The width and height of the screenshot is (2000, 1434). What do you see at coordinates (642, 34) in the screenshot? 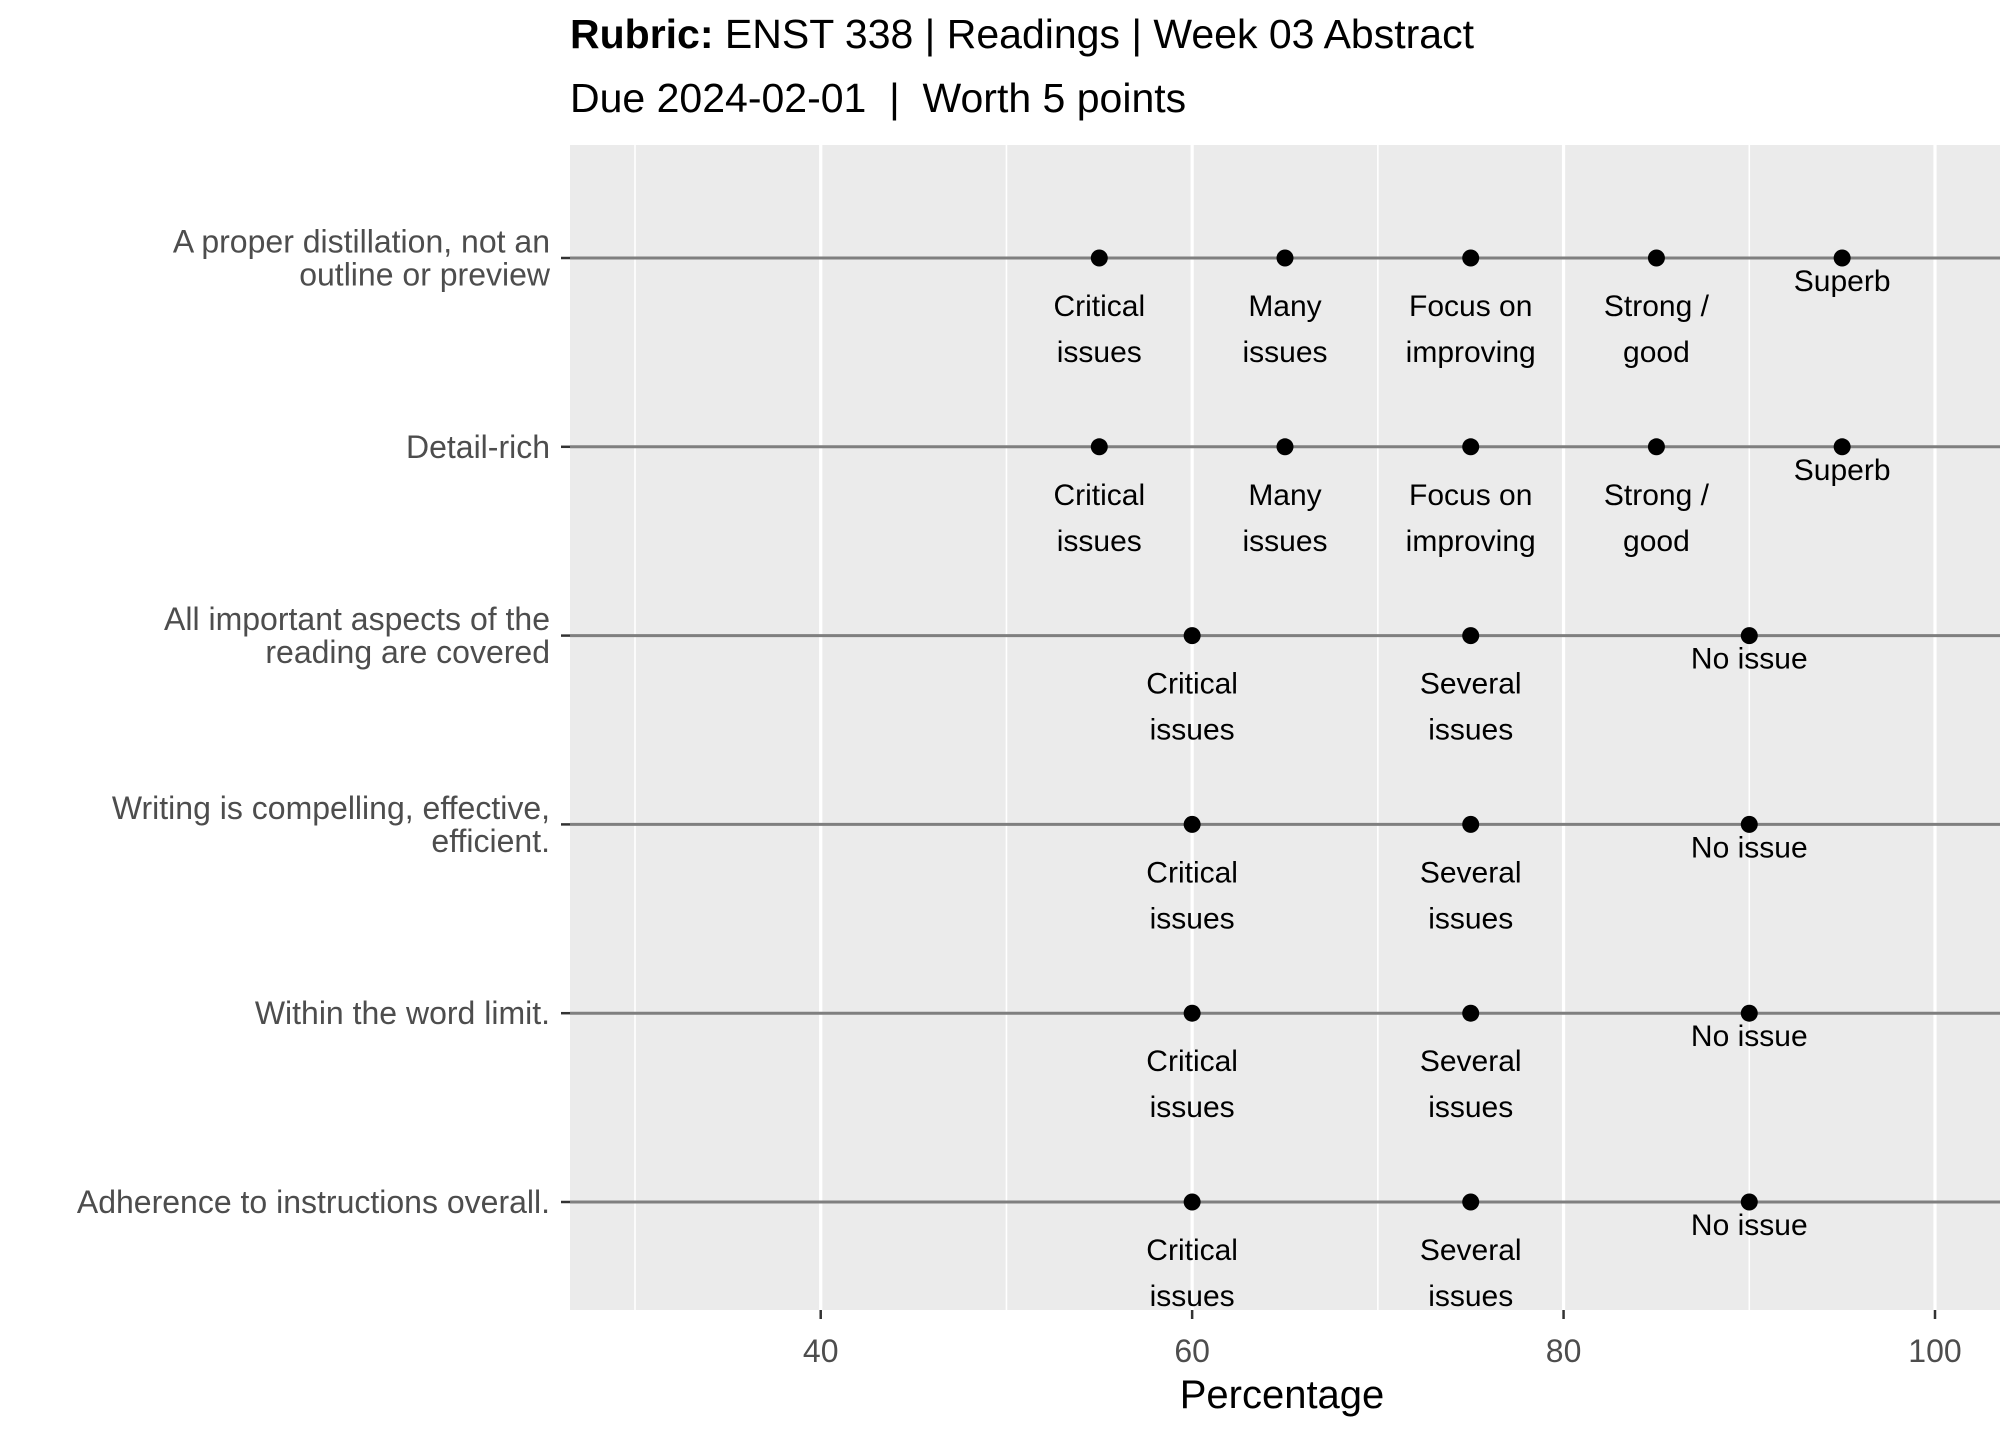
I see `chart-title-bold: Rubric:` at bounding box center [642, 34].